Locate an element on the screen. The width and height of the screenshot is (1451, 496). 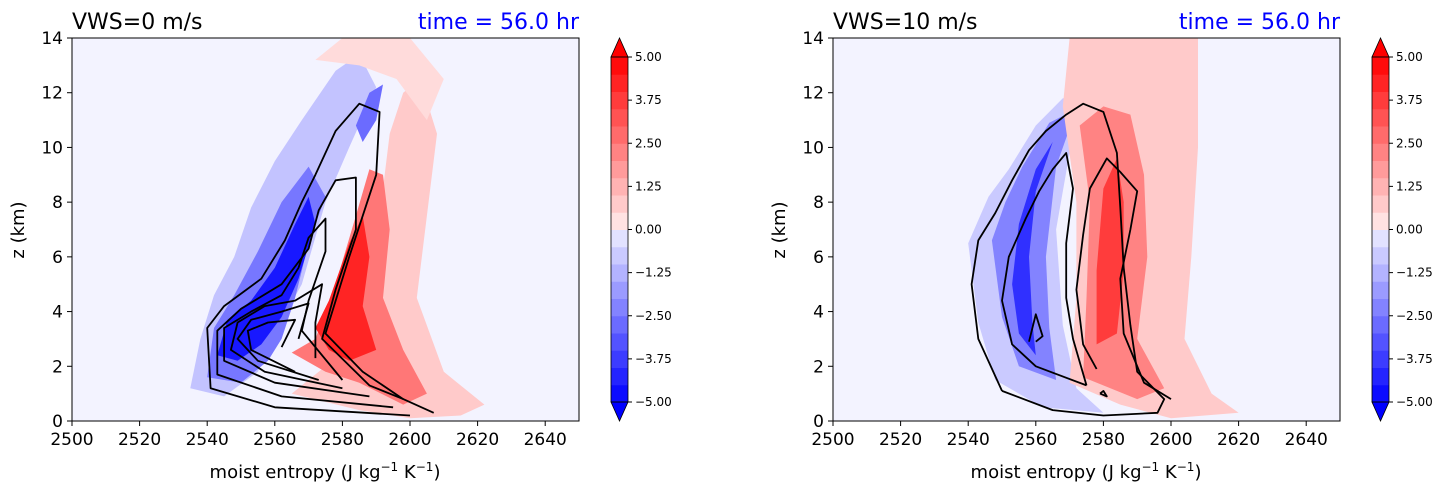
x-axis-label: moist entropy (J kg−1 K−1) is located at coordinates (1086, 471).